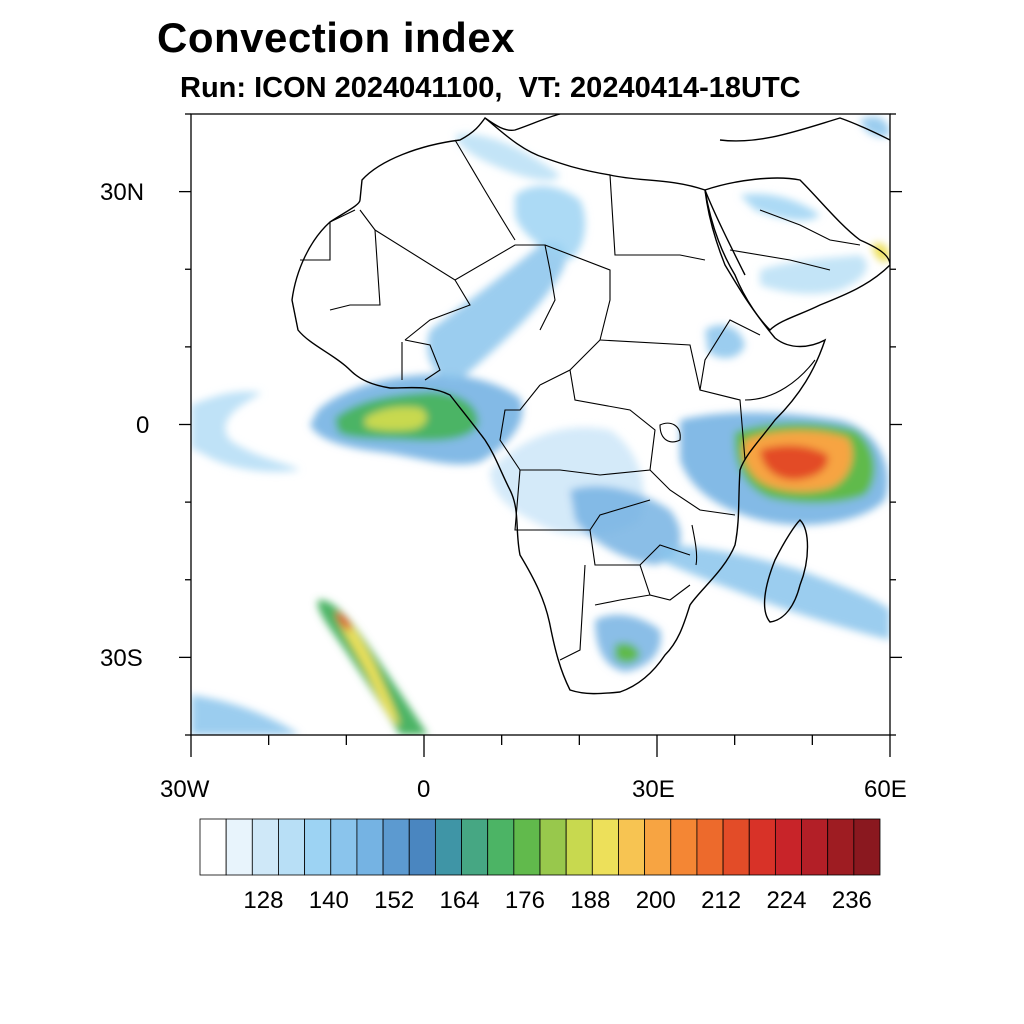 Image resolution: width=1024 pixels, height=1024 pixels. Describe the element at coordinates (122, 192) in the screenshot. I see `lat-label-30n: 30N` at that location.